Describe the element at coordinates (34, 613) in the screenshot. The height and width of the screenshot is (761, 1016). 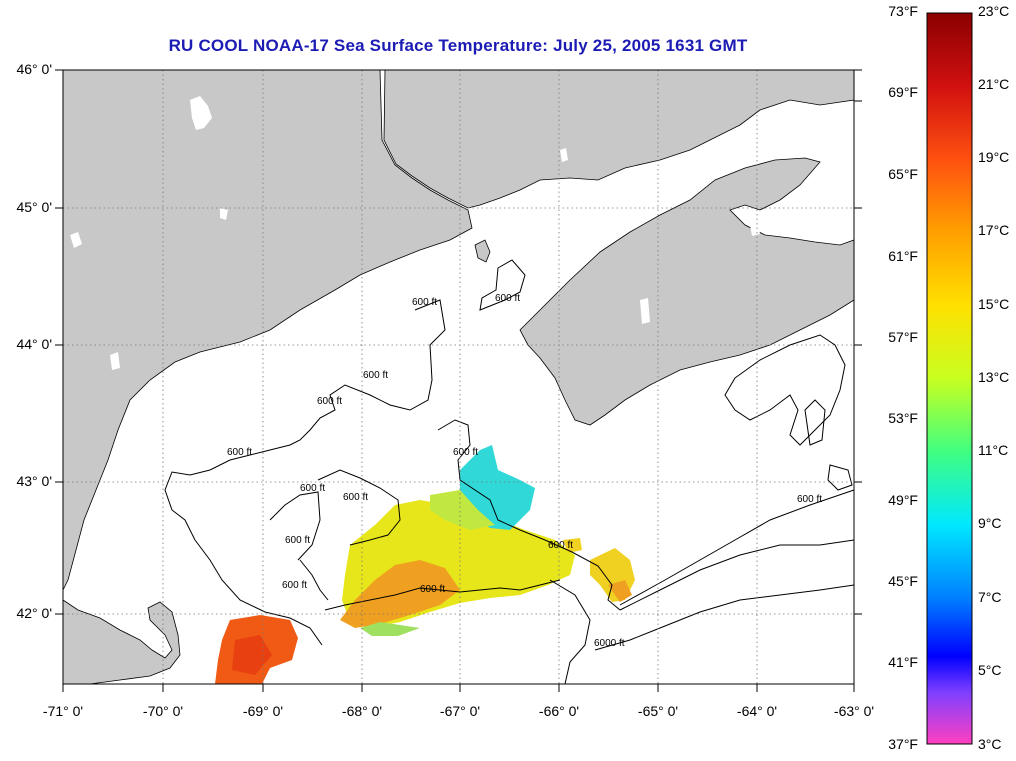
I see `lat-label: 42° 0'` at that location.